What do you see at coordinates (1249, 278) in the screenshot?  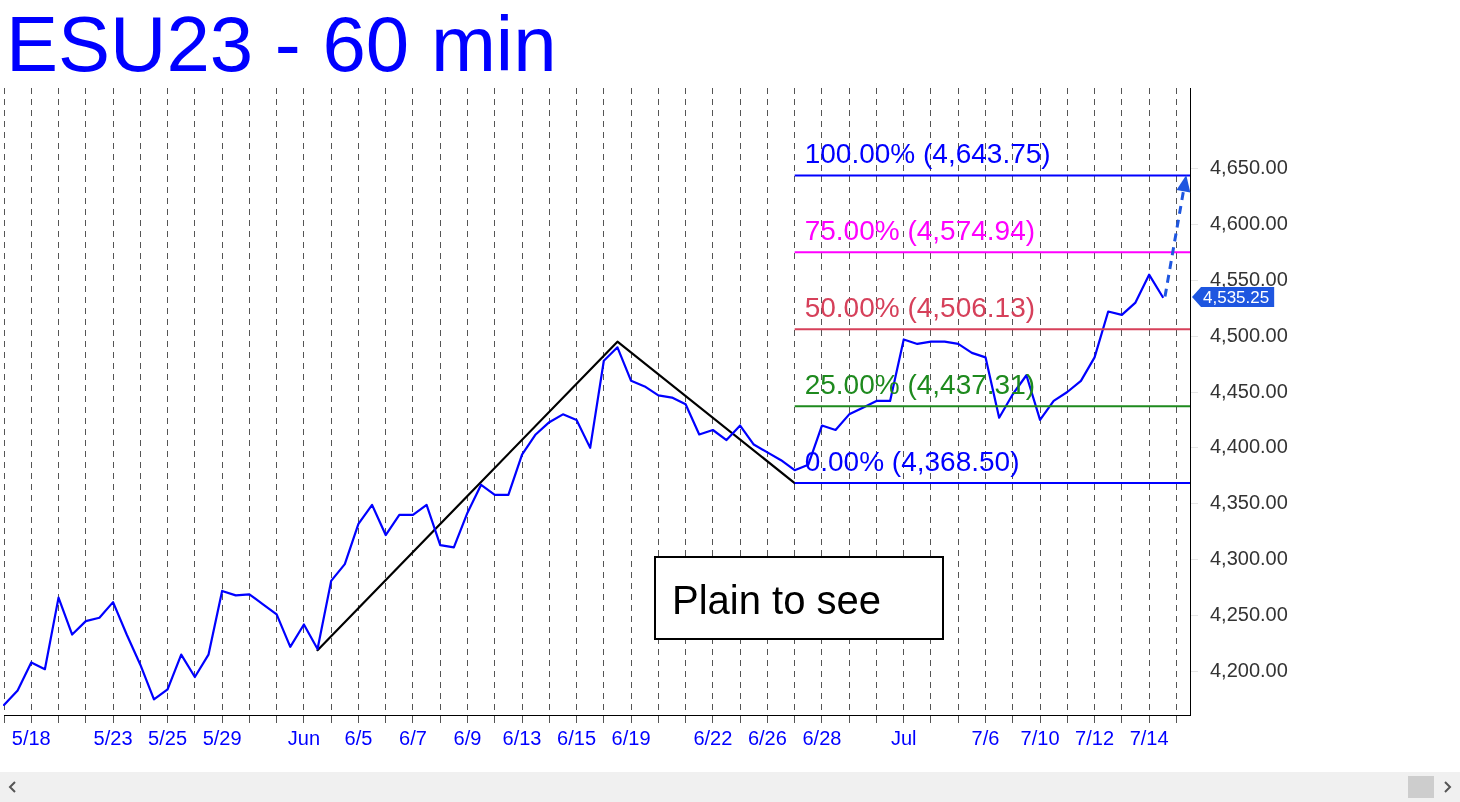 I see `y-tick-label: 4,550.00` at bounding box center [1249, 278].